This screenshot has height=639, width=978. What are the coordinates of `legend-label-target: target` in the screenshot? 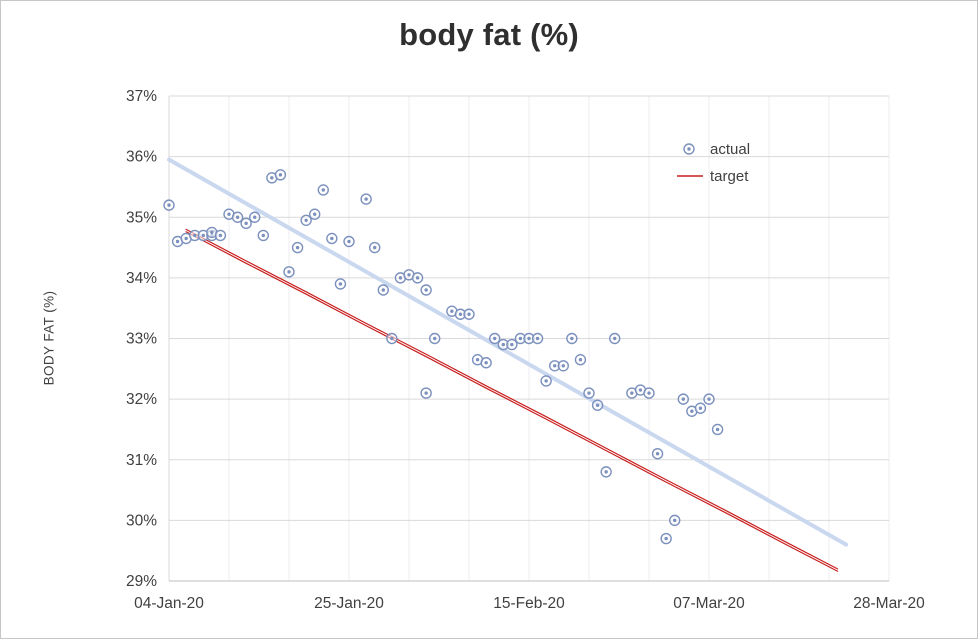 It's located at (729, 176).